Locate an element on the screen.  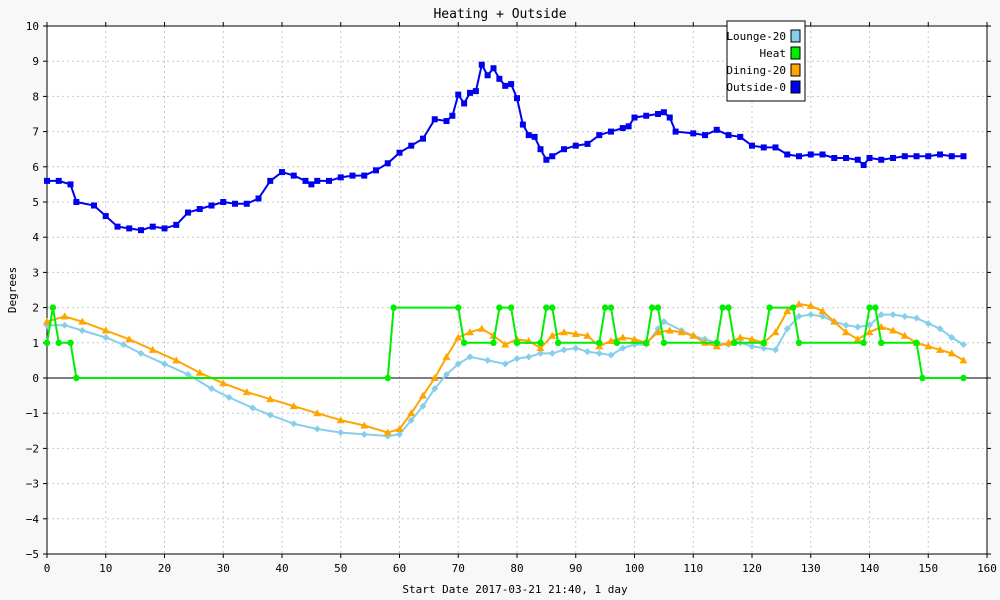
y-tick-label: 10 is located at coordinates (32, 26).